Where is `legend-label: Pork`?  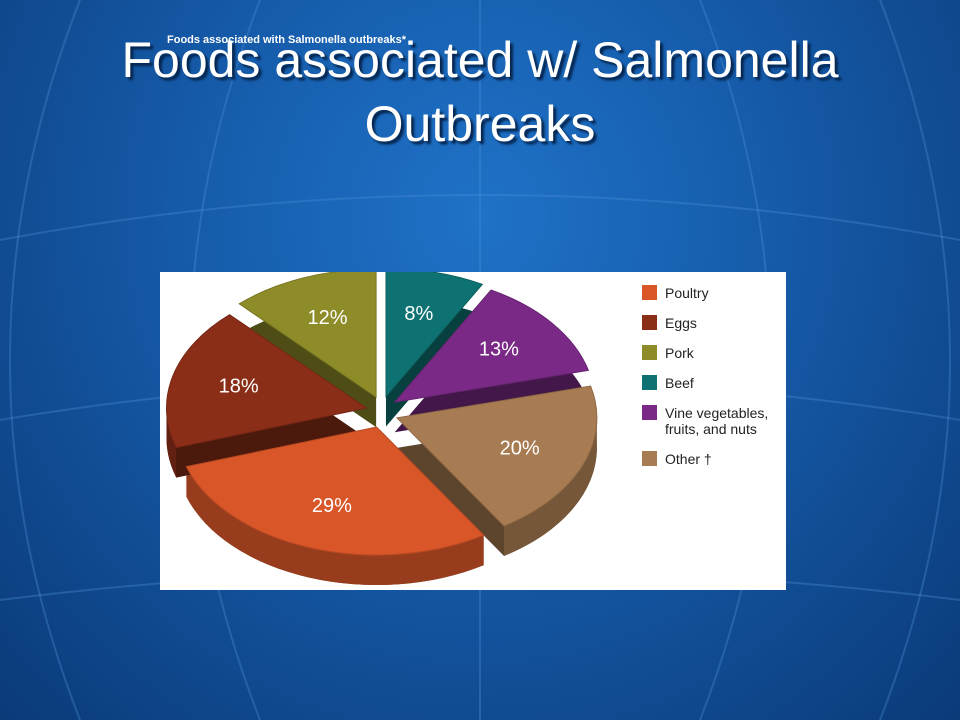 legend-label: Pork is located at coordinates (679, 353).